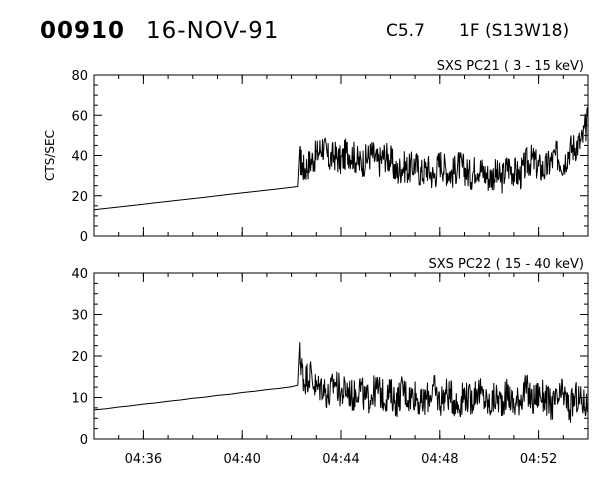 This screenshot has width=600, height=480. What do you see at coordinates (213, 31) in the screenshot?
I see `event-date: 16-NOV-91` at bounding box center [213, 31].